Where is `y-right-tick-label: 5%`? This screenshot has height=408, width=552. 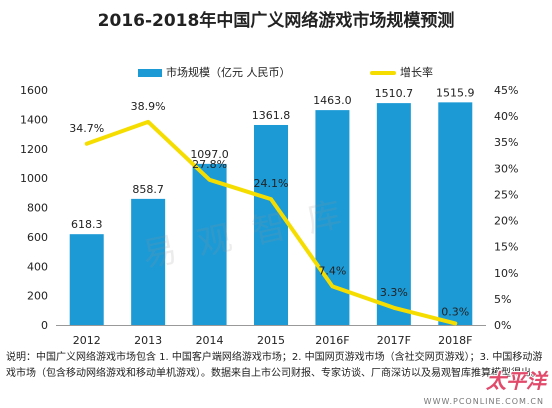
y-right-tick-label: 5% is located at coordinates (502, 299).